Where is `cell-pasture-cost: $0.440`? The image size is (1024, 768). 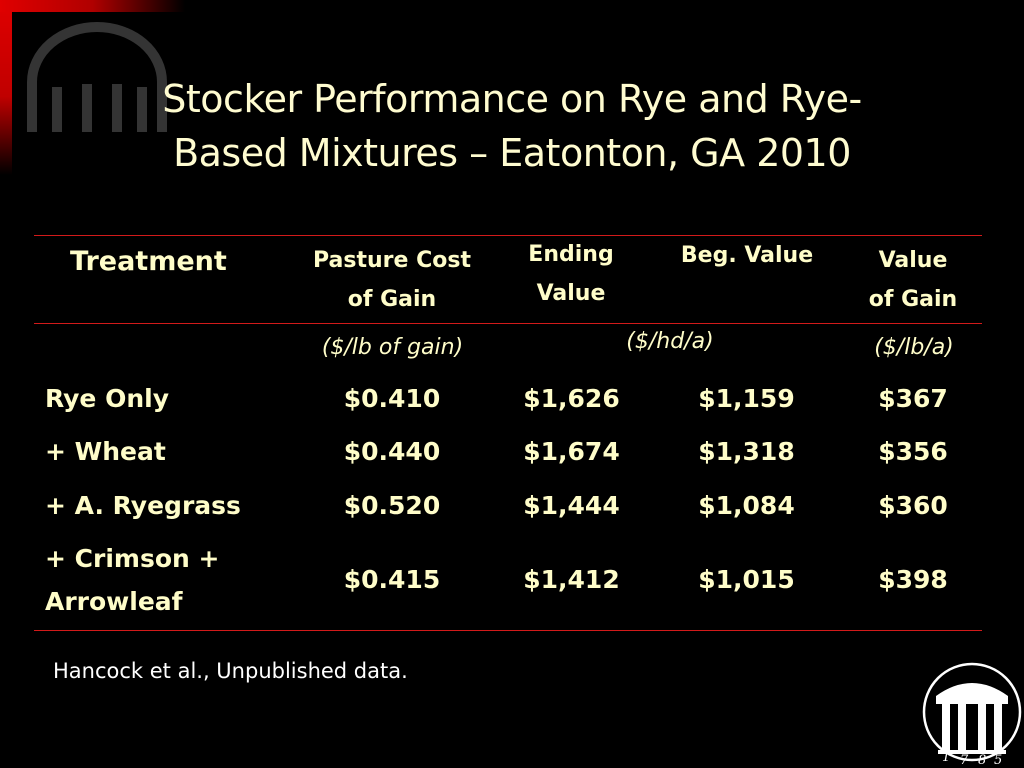
cell-pasture-cost: $0.440 is located at coordinates (392, 451).